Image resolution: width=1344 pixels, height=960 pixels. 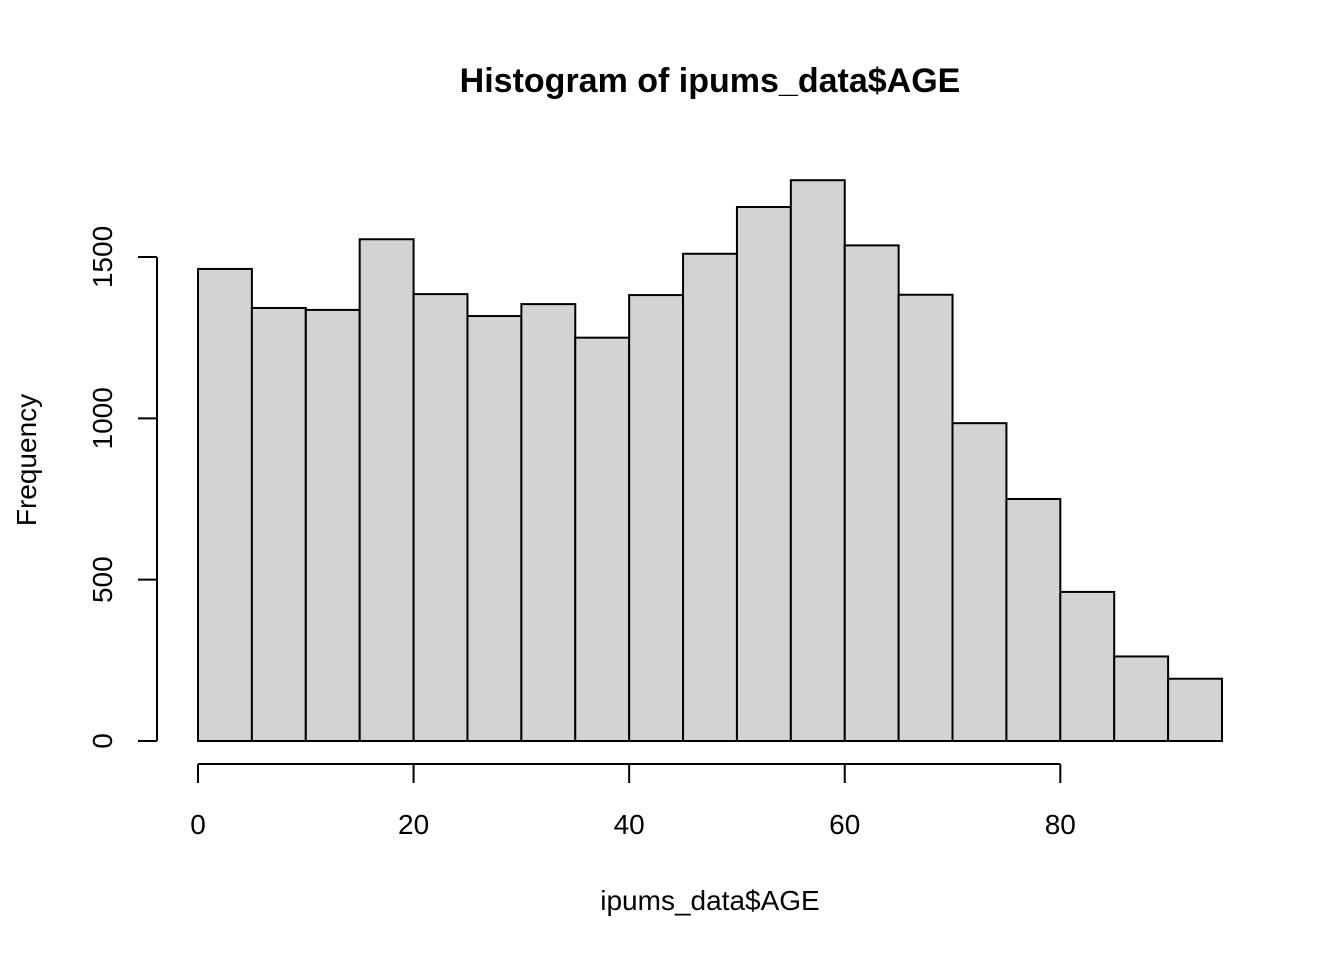 I want to click on x-tick-label: 0, so click(x=198, y=824).